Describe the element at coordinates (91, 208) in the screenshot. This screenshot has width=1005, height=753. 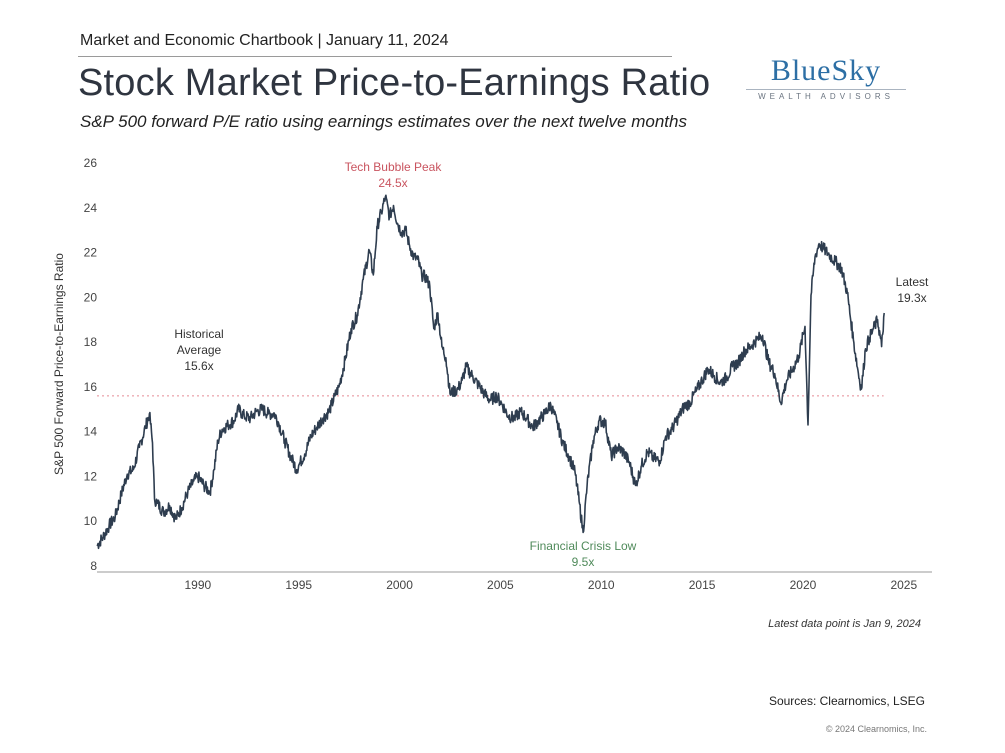
I see `y-tick-label: 24` at that location.